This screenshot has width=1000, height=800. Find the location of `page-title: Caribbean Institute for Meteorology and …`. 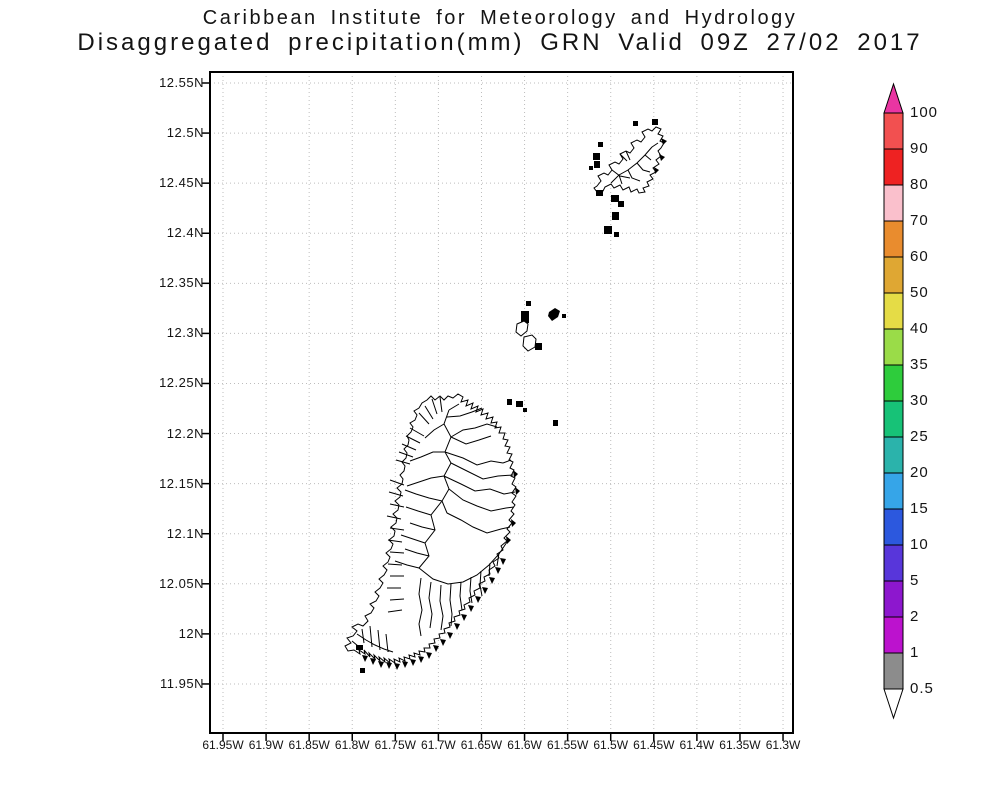

page-title: Caribbean Institute for Meteorology and … is located at coordinates (500, 18).